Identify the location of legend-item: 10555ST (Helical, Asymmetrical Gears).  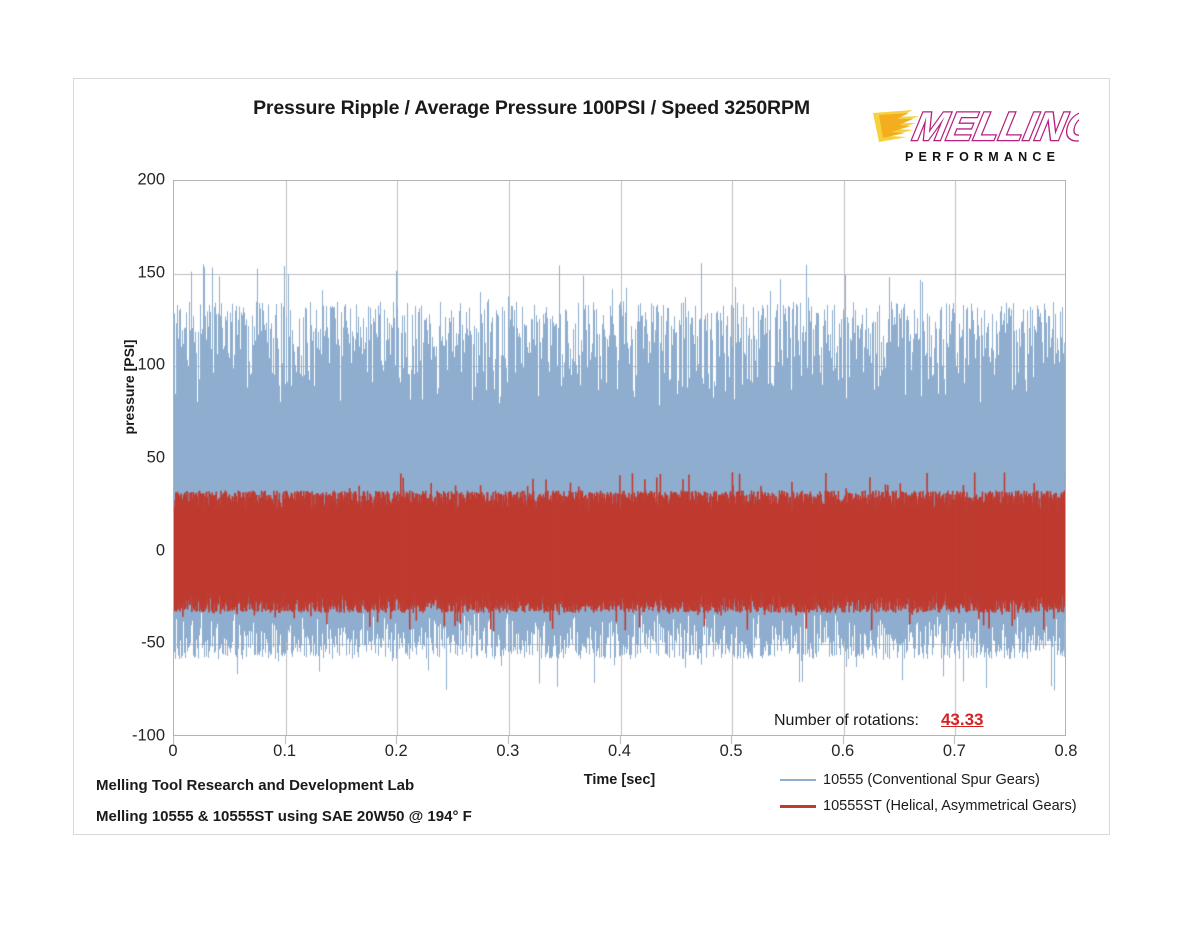
(940, 806).